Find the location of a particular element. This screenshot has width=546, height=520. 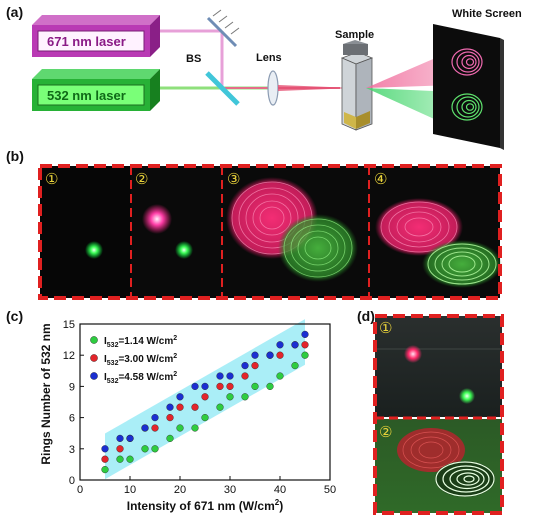

panel-d-label: (d) is located at coordinates (366, 316).